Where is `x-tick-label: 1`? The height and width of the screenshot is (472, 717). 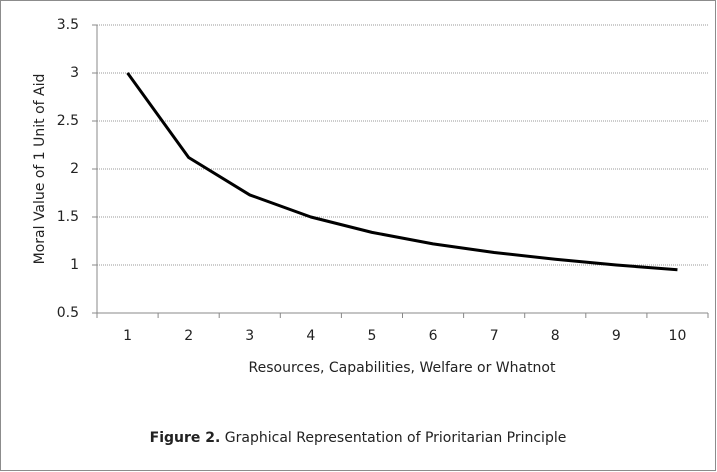
x-tick-label: 1 is located at coordinates (127, 336).